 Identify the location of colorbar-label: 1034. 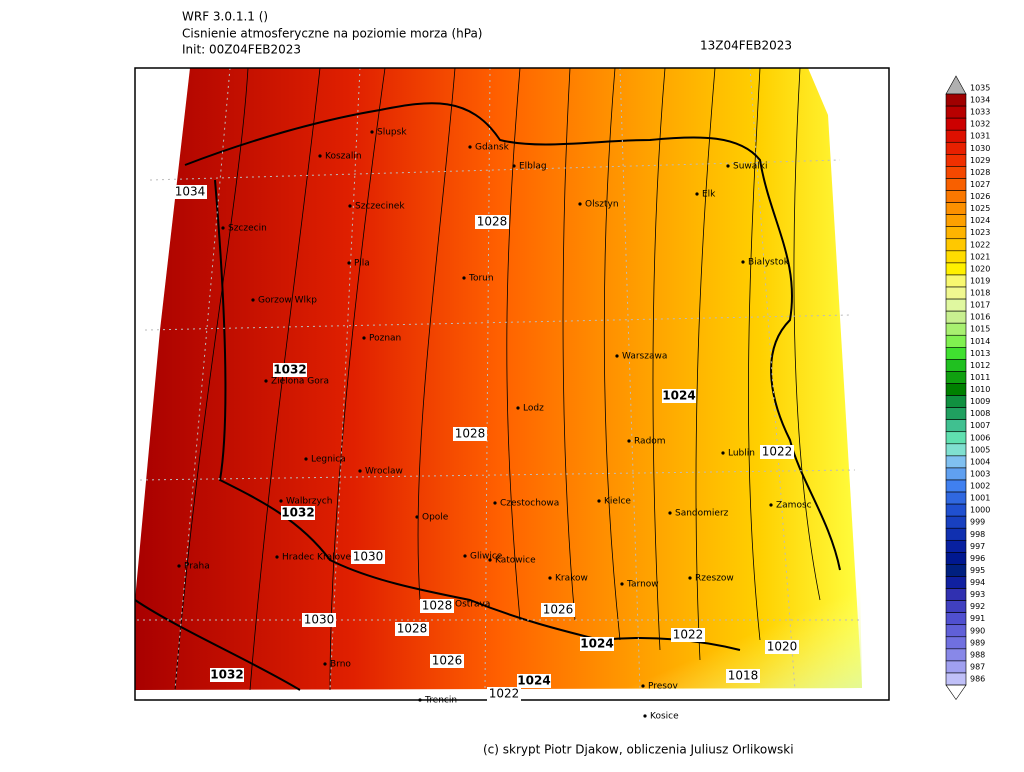
(980, 100).